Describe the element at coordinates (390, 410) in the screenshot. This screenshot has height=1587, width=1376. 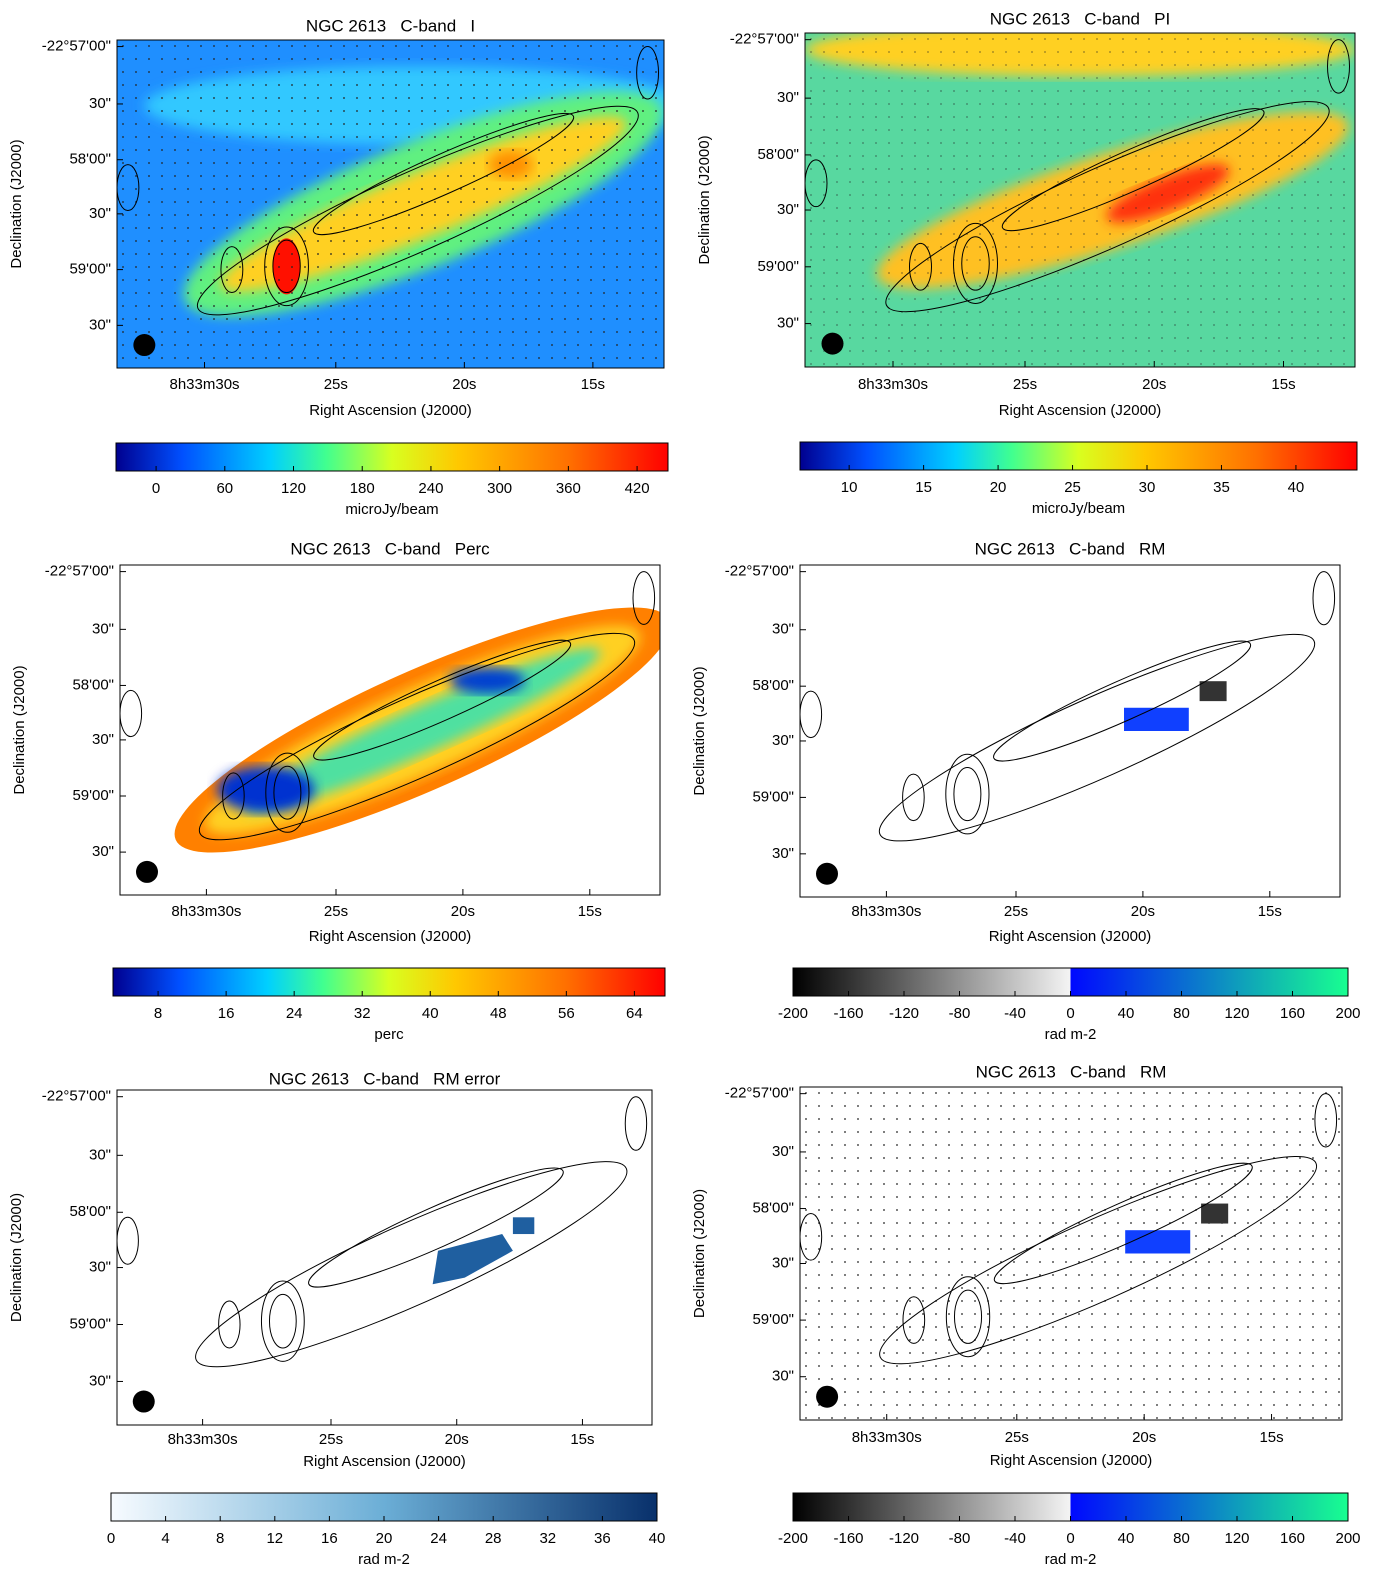
I see `x-axis-label: Right Ascension (J2000)` at that location.